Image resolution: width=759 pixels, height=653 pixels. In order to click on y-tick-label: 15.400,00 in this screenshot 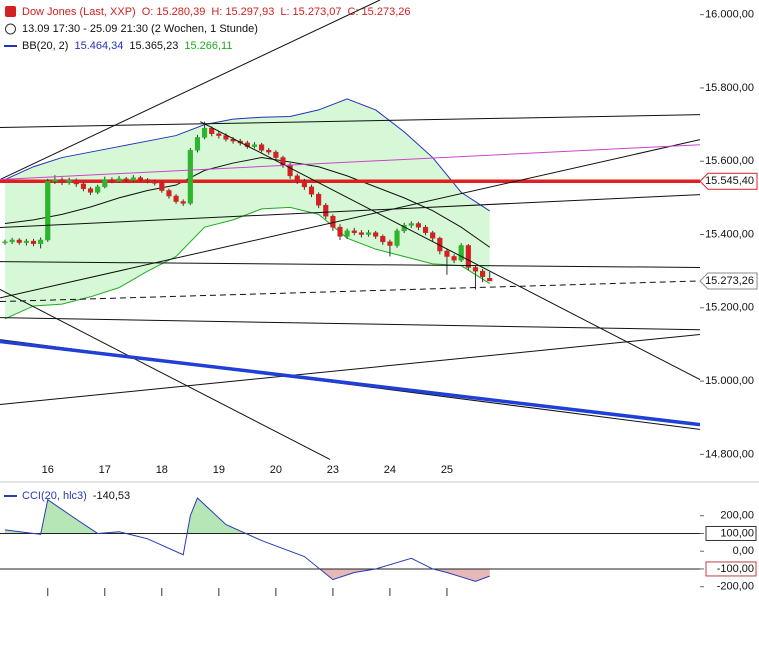, I will do `click(729, 234)`.